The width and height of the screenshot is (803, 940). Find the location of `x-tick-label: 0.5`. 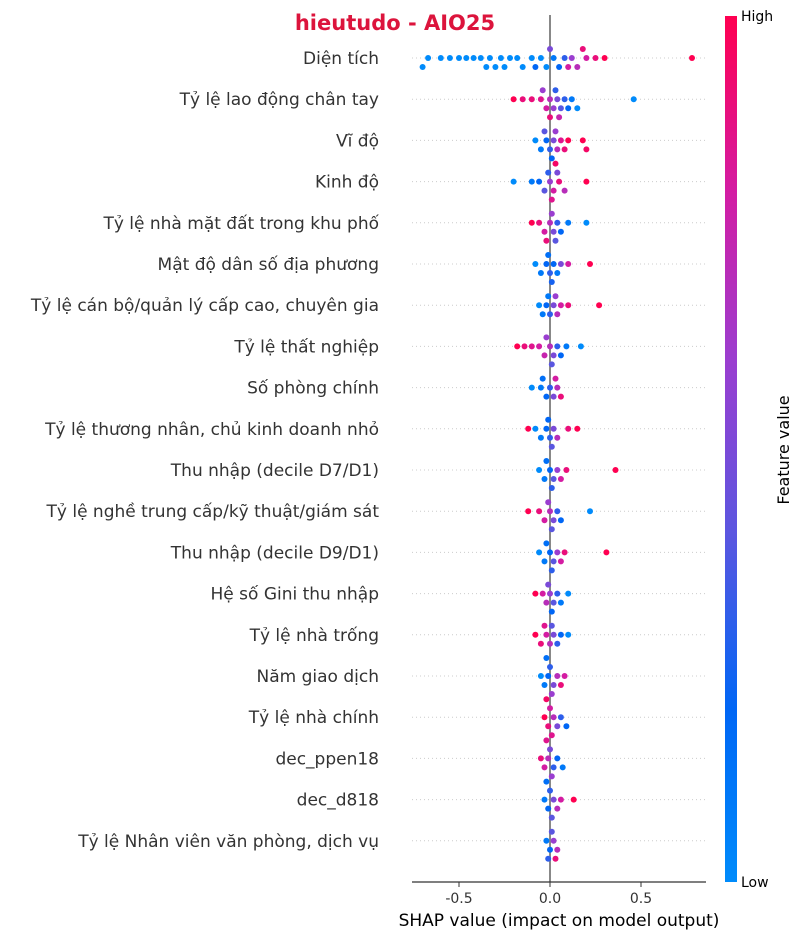

x-tick-label: 0.5 is located at coordinates (641, 899).